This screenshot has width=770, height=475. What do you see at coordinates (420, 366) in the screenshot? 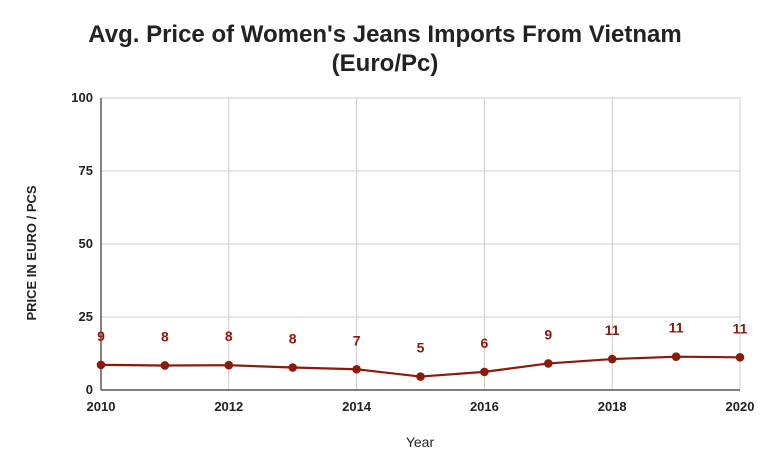
I see `data-points` at bounding box center [420, 366].